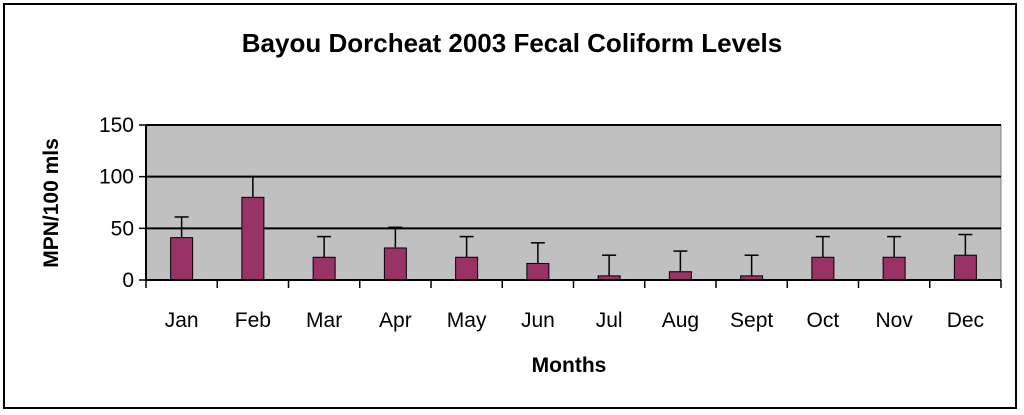  Describe the element at coordinates (395, 320) in the screenshot. I see `x-tick-label: Apr` at that location.